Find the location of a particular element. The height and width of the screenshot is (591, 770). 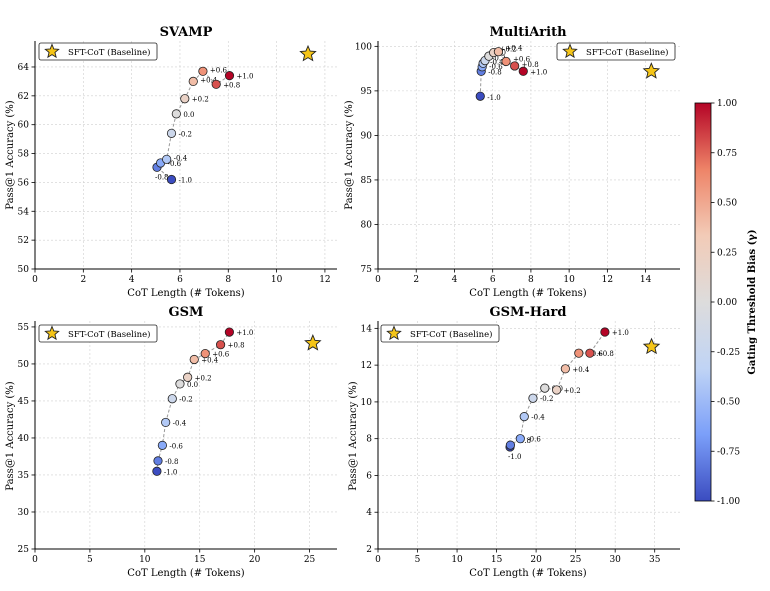

x-tick-label: 10 is located at coordinates (145, 560).